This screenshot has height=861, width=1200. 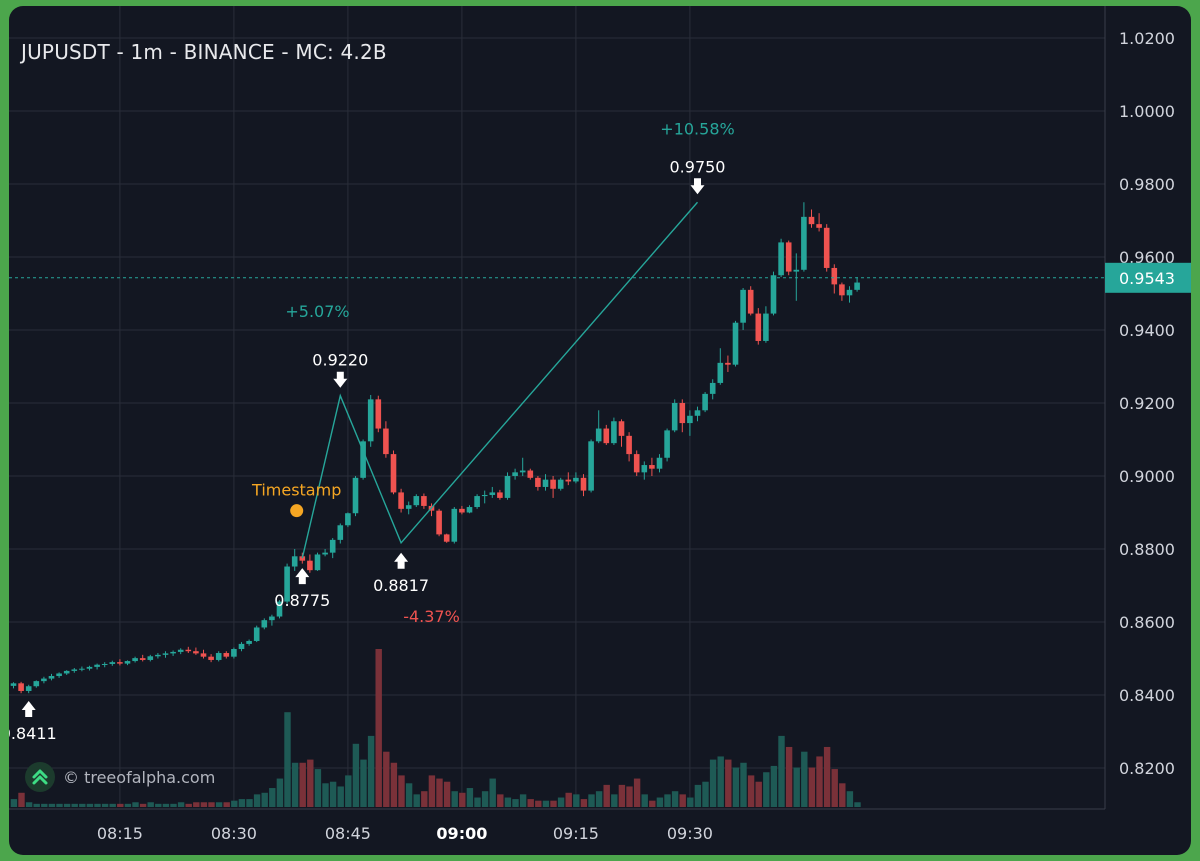 What do you see at coordinates (1147, 622) in the screenshot?
I see `price-tick-label: 0.8600` at bounding box center [1147, 622].